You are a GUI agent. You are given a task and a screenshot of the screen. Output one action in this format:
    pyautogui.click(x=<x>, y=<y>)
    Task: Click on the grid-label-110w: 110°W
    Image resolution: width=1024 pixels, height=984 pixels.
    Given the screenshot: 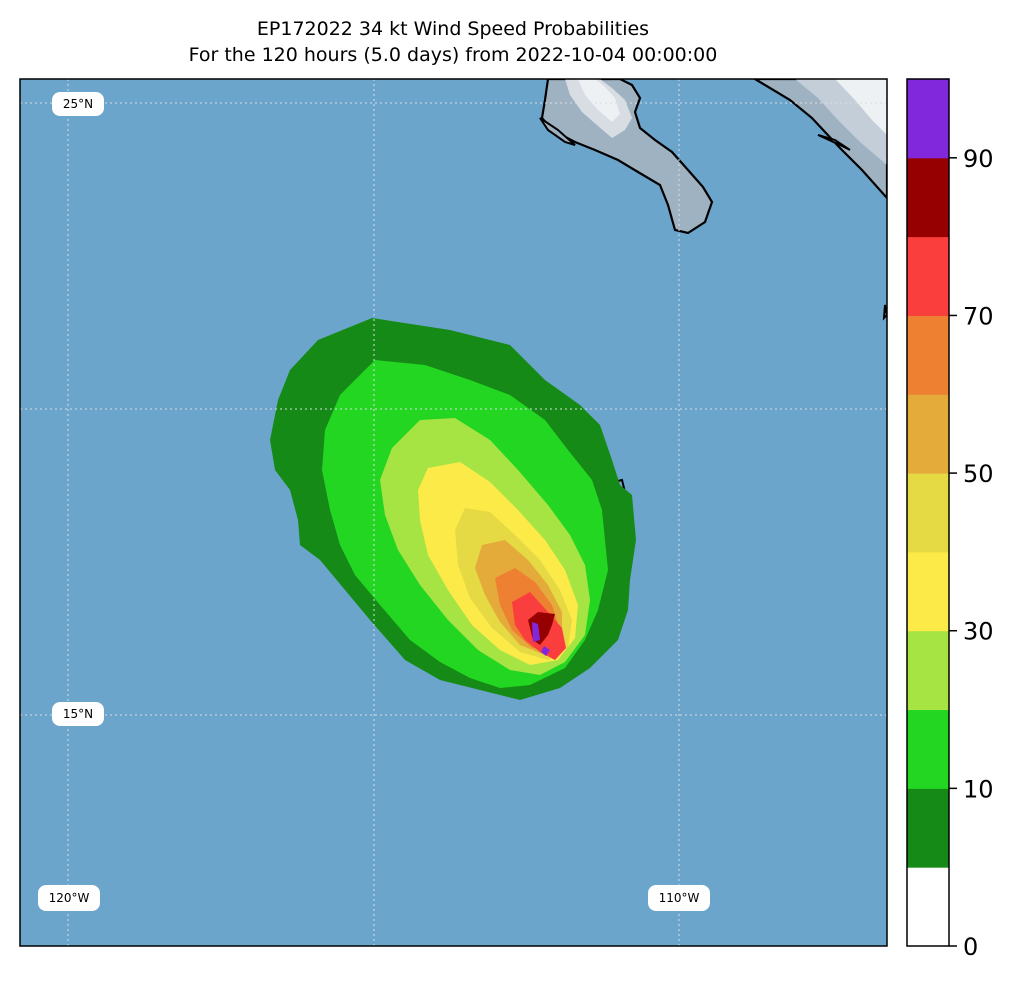 What is the action you would take?
    pyautogui.click(x=679, y=898)
    